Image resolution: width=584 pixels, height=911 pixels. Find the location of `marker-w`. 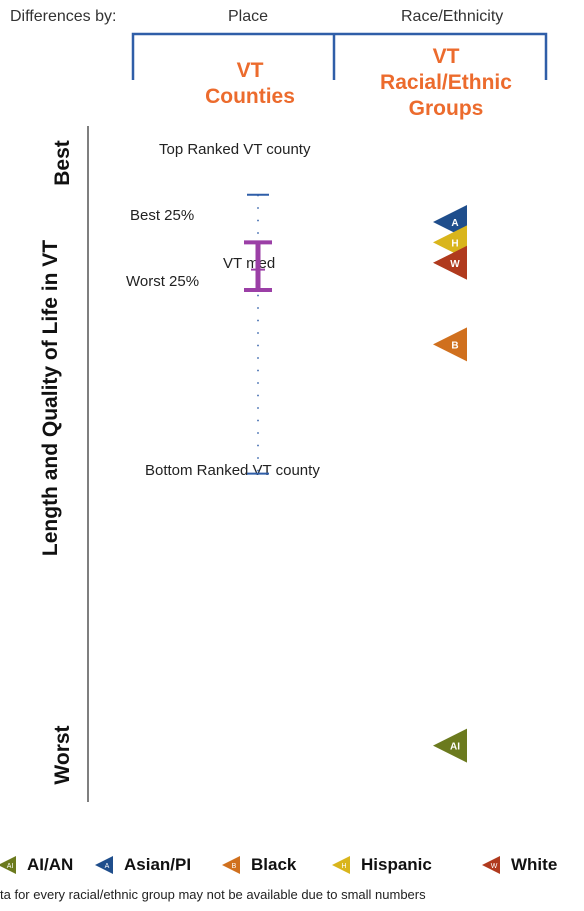

marker-w is located at coordinates (450, 262).